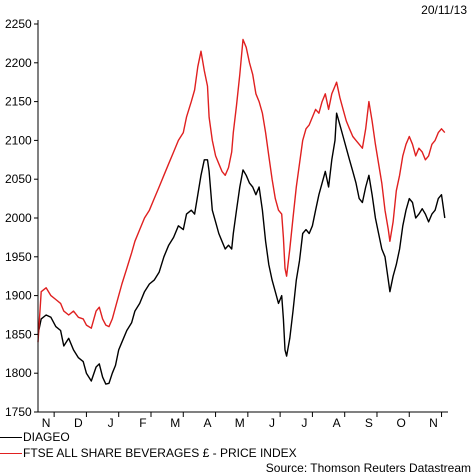 This screenshot has height=476, width=475. What do you see at coordinates (18, 24) in the screenshot?
I see `y-tick-label: 2250` at bounding box center [18, 24].